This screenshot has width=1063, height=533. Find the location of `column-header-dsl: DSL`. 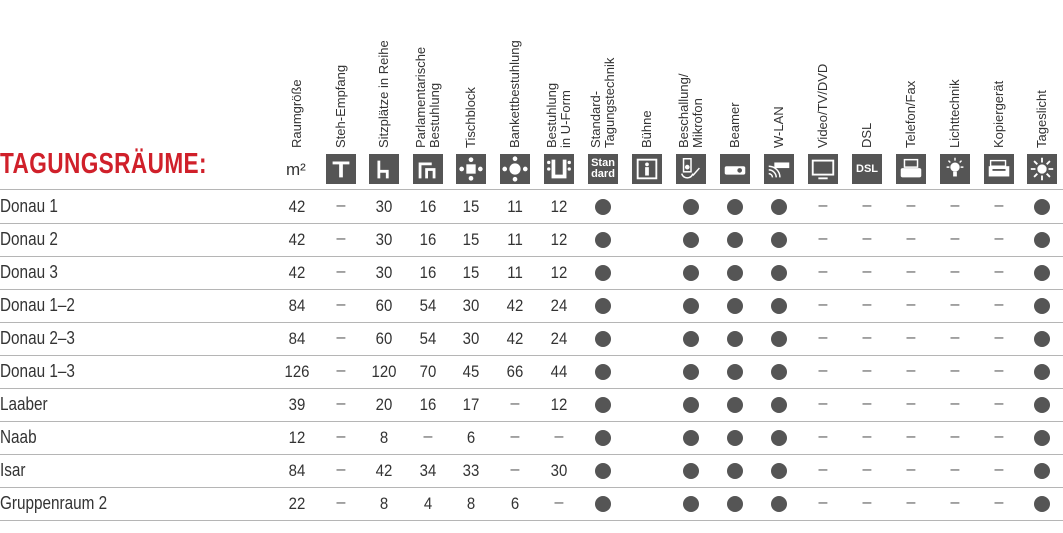

column-header-dsl: DSL is located at coordinates (866, 135).